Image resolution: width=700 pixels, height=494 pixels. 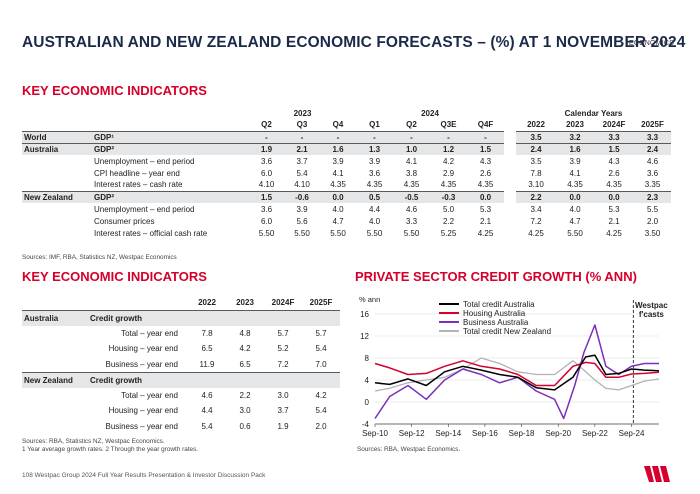 I want to click on y-axis-label: % ann, so click(x=369, y=299).